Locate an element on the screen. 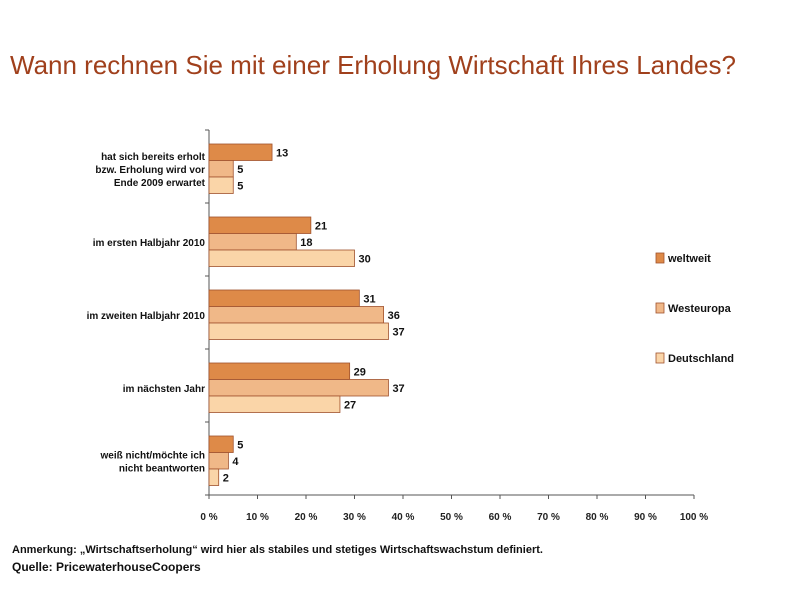  bar-value-label: 27 is located at coordinates (350, 405).